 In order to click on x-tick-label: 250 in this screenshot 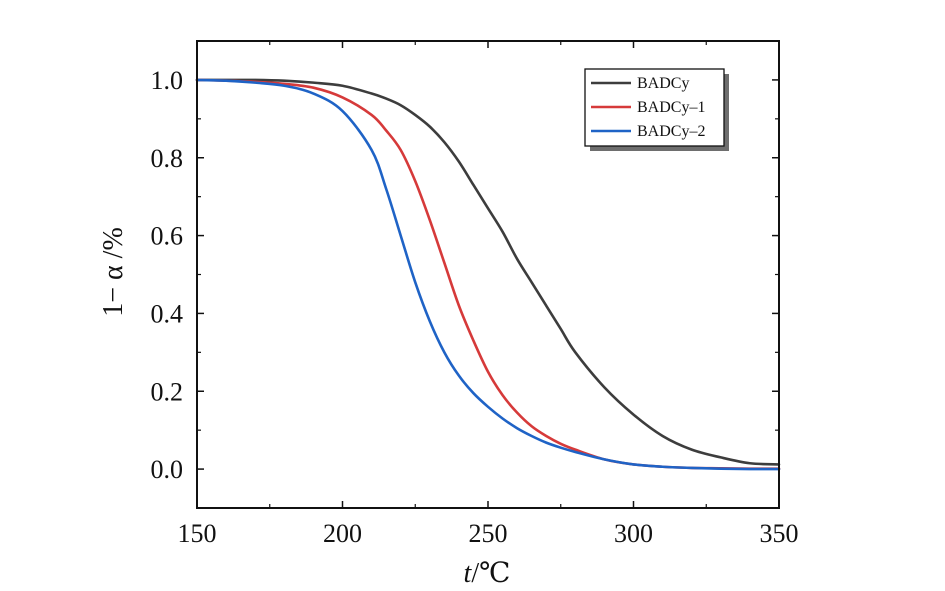, I will do `click(488, 533)`.